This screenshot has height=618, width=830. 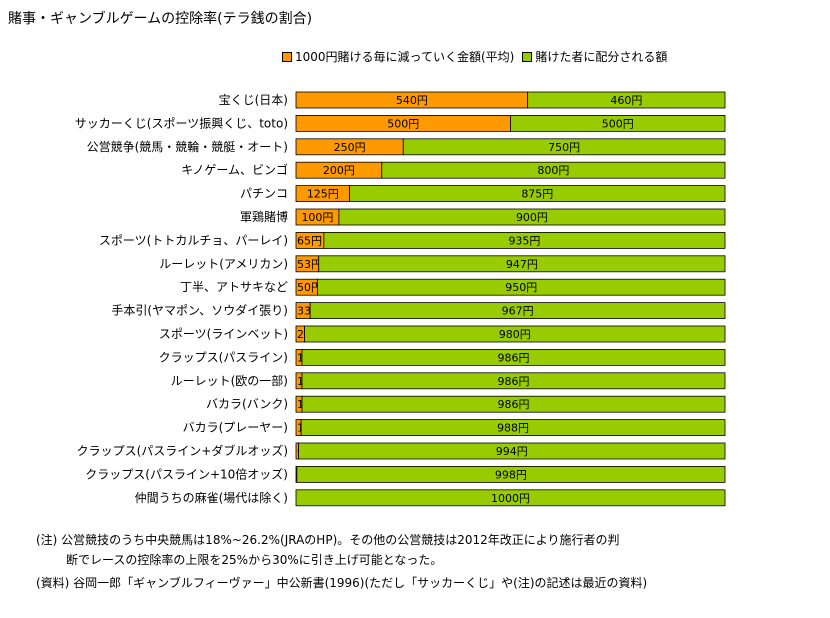 I want to click on data-label-payout: 988円, so click(x=513, y=428).